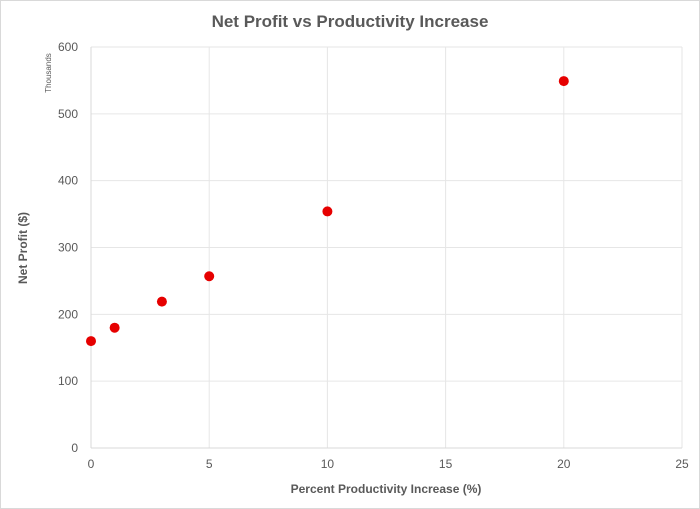  Describe the element at coordinates (68, 381) in the screenshot. I see `y-tick-label: 100` at that location.